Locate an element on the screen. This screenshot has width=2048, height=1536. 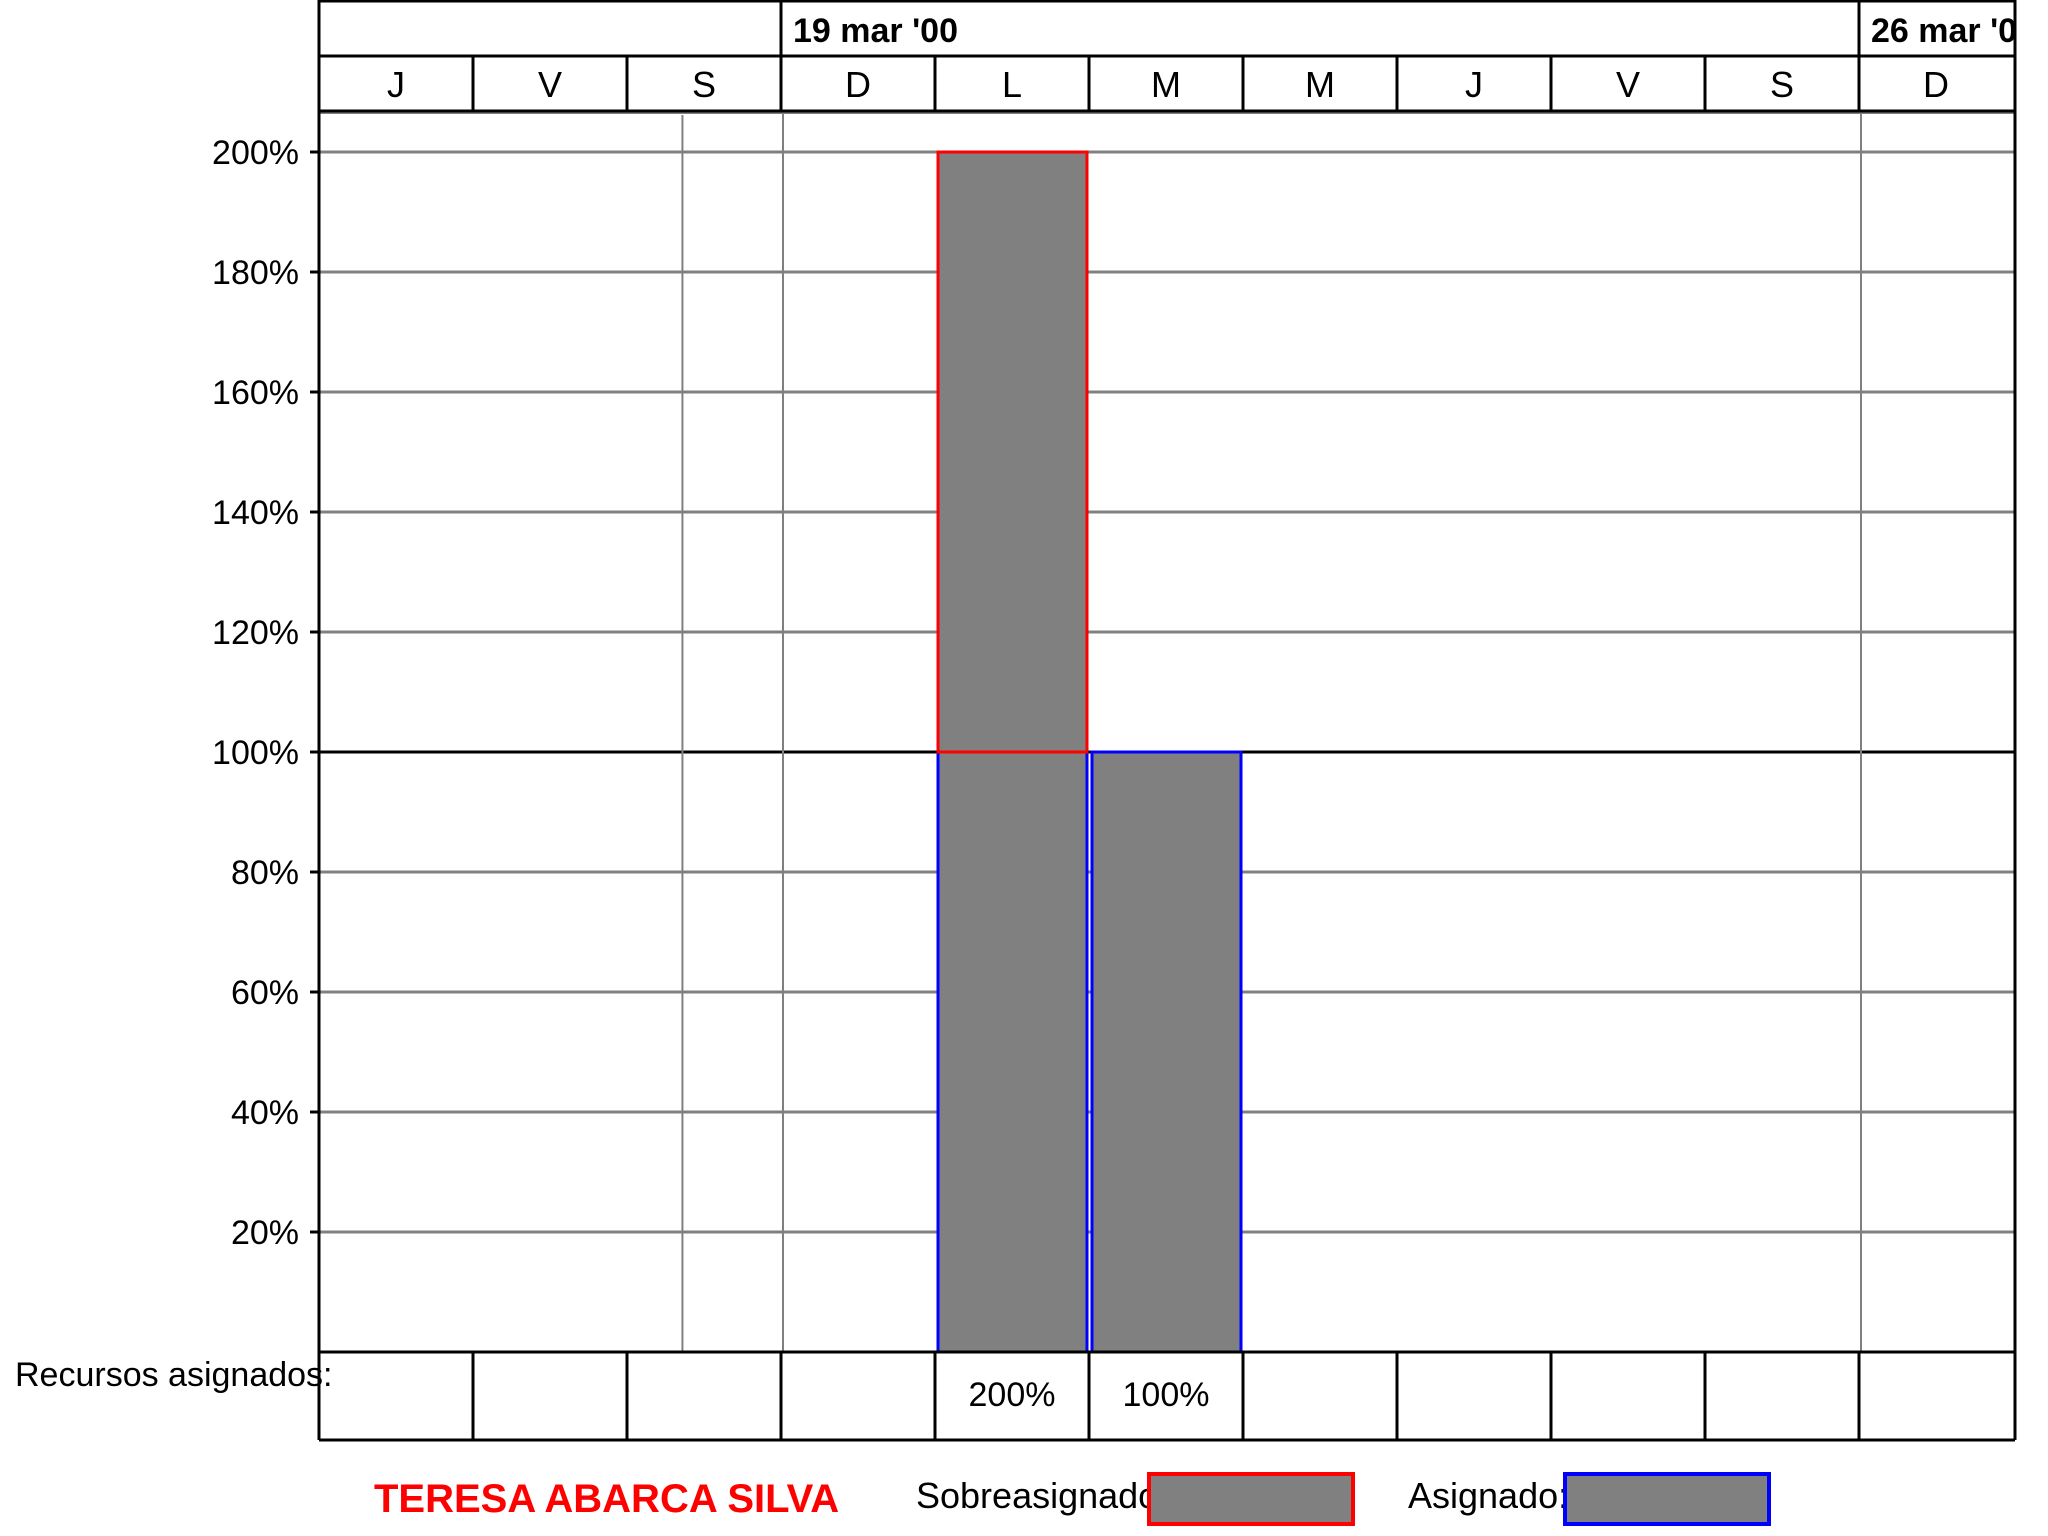
y-tick-label: 180% is located at coordinates (255, 273).